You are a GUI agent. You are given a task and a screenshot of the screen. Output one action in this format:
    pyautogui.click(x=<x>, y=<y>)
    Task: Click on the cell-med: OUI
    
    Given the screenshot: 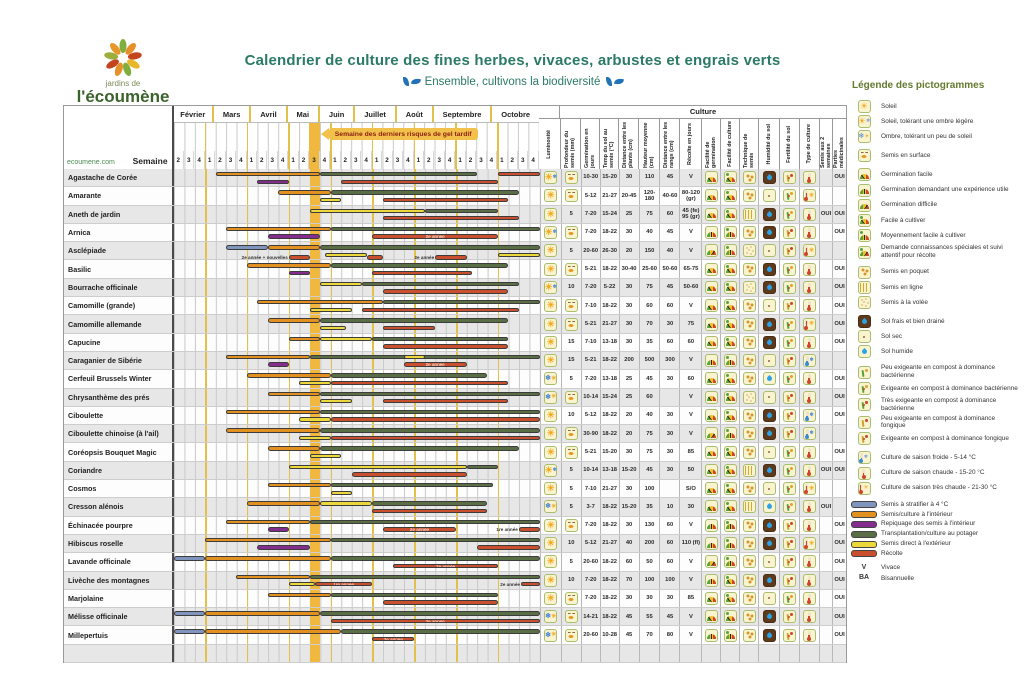 What is the action you would take?
    pyautogui.click(x=839, y=306)
    